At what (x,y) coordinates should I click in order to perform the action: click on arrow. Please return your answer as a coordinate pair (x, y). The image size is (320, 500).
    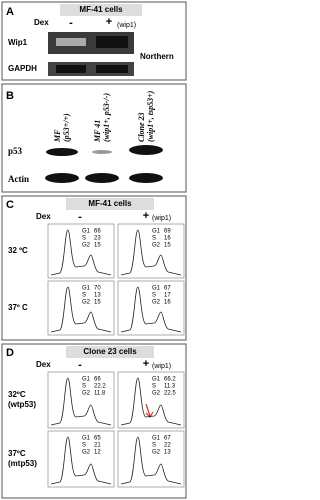
    Looking at the image, I should click on (149, 410).